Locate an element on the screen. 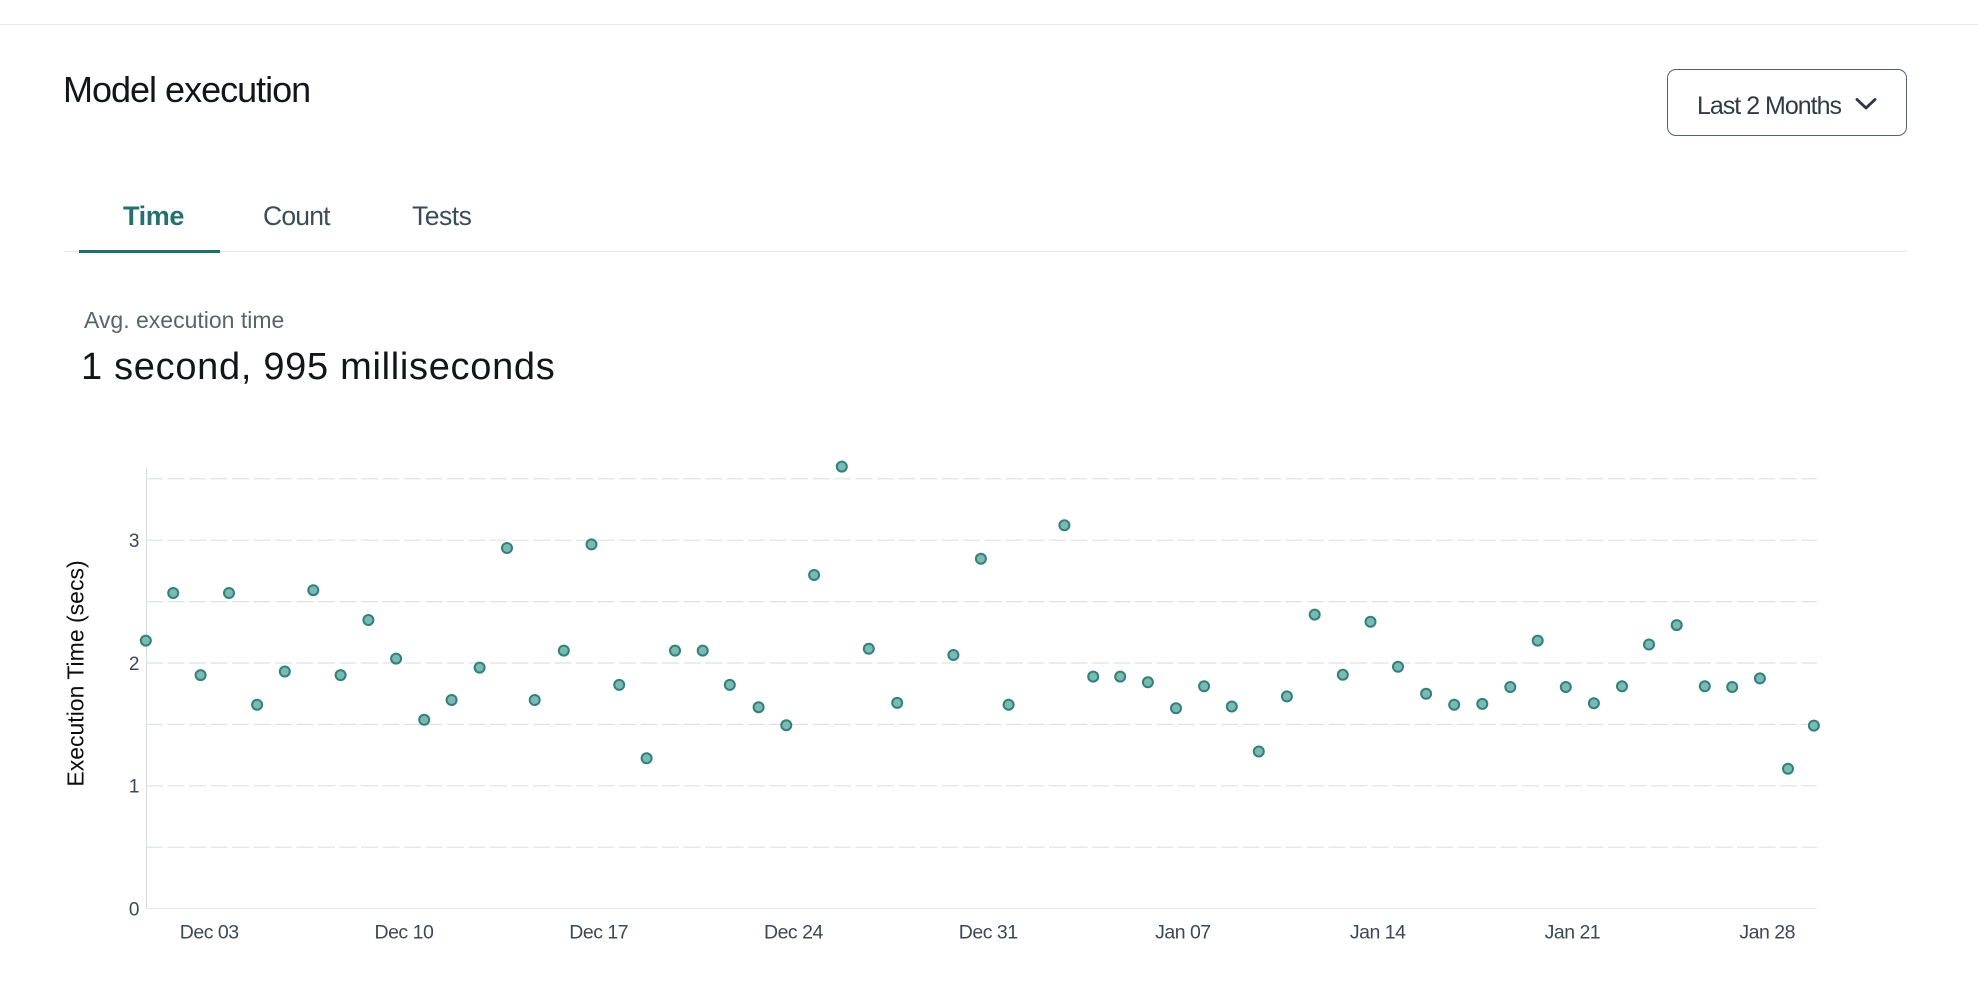 The image size is (1978, 1000). svg-text: Dec 31 is located at coordinates (988, 933).